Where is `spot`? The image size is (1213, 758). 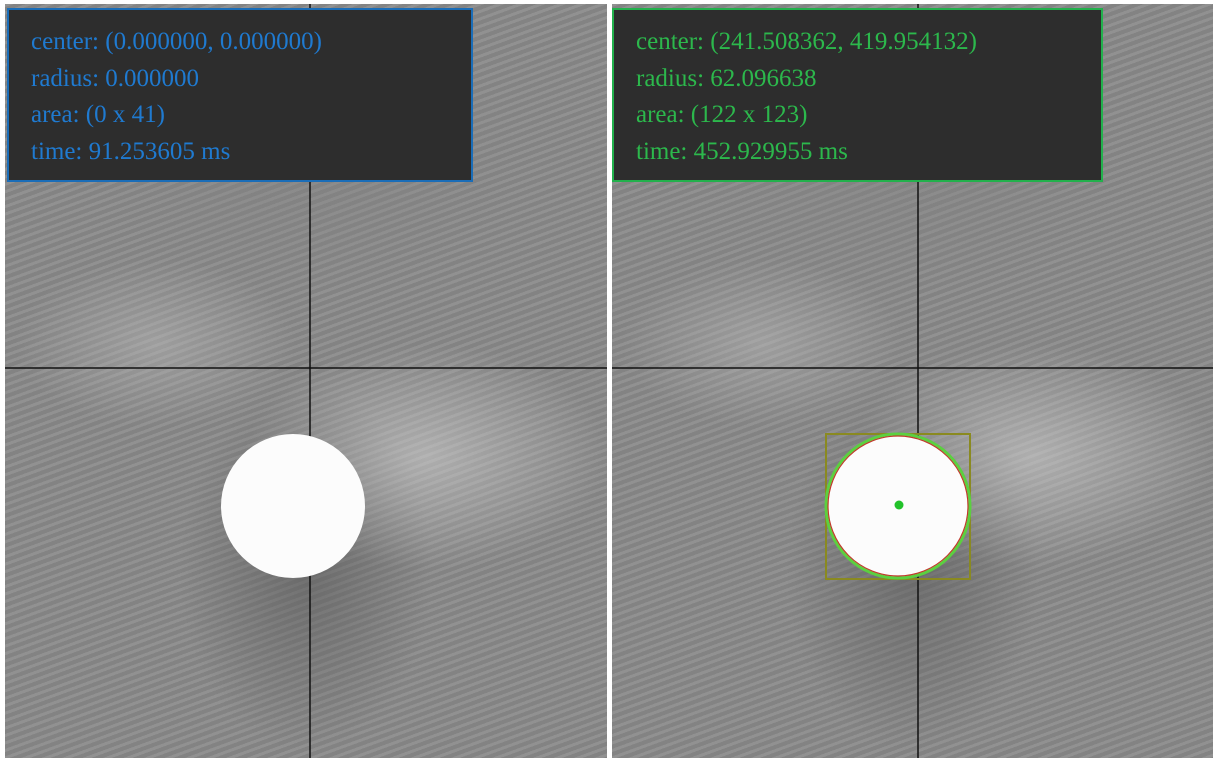 spot is located at coordinates (293, 506).